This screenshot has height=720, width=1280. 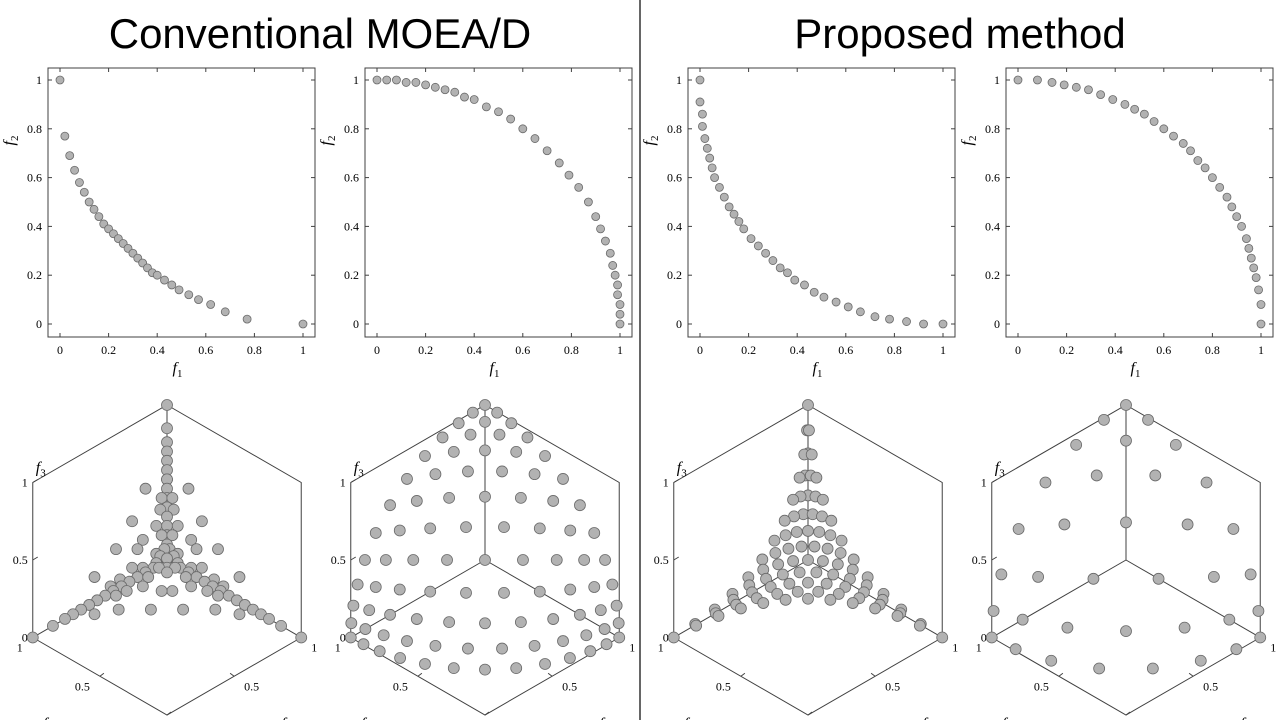 I want to click on scatter-3d-panel-1: 00.5100.510.51f3f2f1, so click(x=165, y=559).